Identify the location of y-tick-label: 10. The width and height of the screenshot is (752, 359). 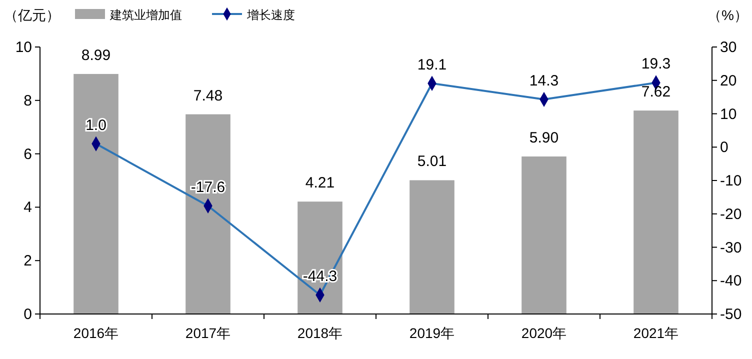
(23, 47).